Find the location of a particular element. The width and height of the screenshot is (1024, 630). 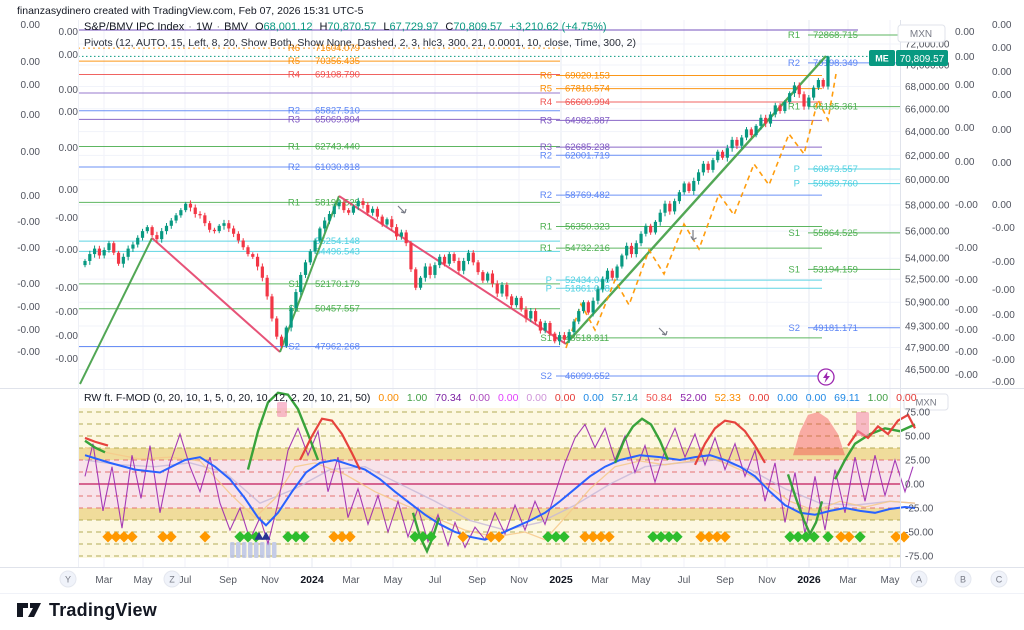

oscillator-tick: 0.00 is located at coordinates (915, 485).